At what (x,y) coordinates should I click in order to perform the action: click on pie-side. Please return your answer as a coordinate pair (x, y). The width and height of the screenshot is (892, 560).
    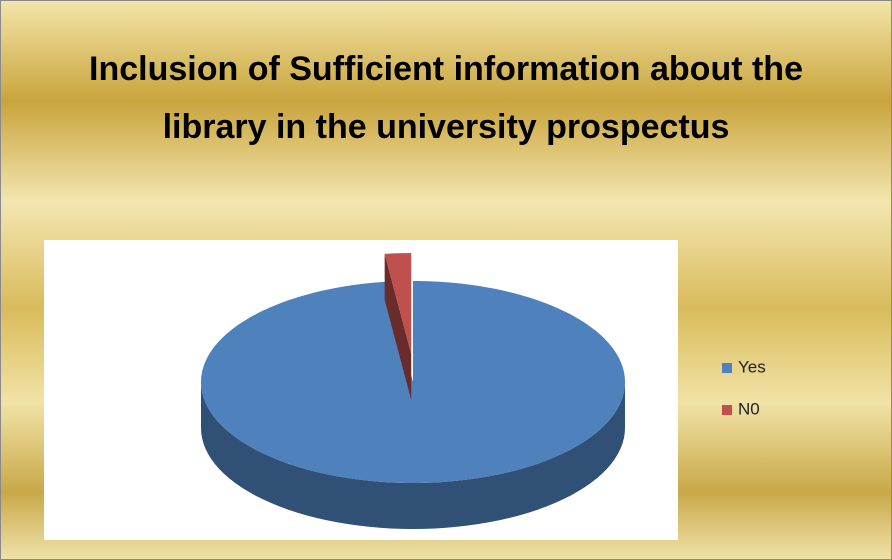
    Looking at the image, I should click on (413, 455).